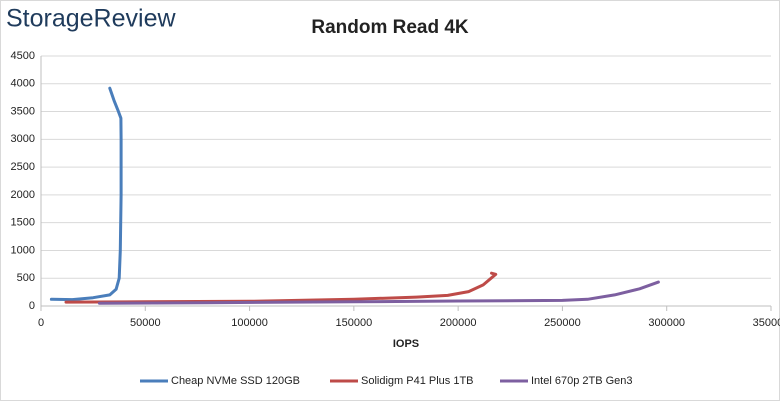 This screenshot has width=780, height=401. Describe the element at coordinates (23, 139) in the screenshot. I see `y-tick-label: 3000` at that location.